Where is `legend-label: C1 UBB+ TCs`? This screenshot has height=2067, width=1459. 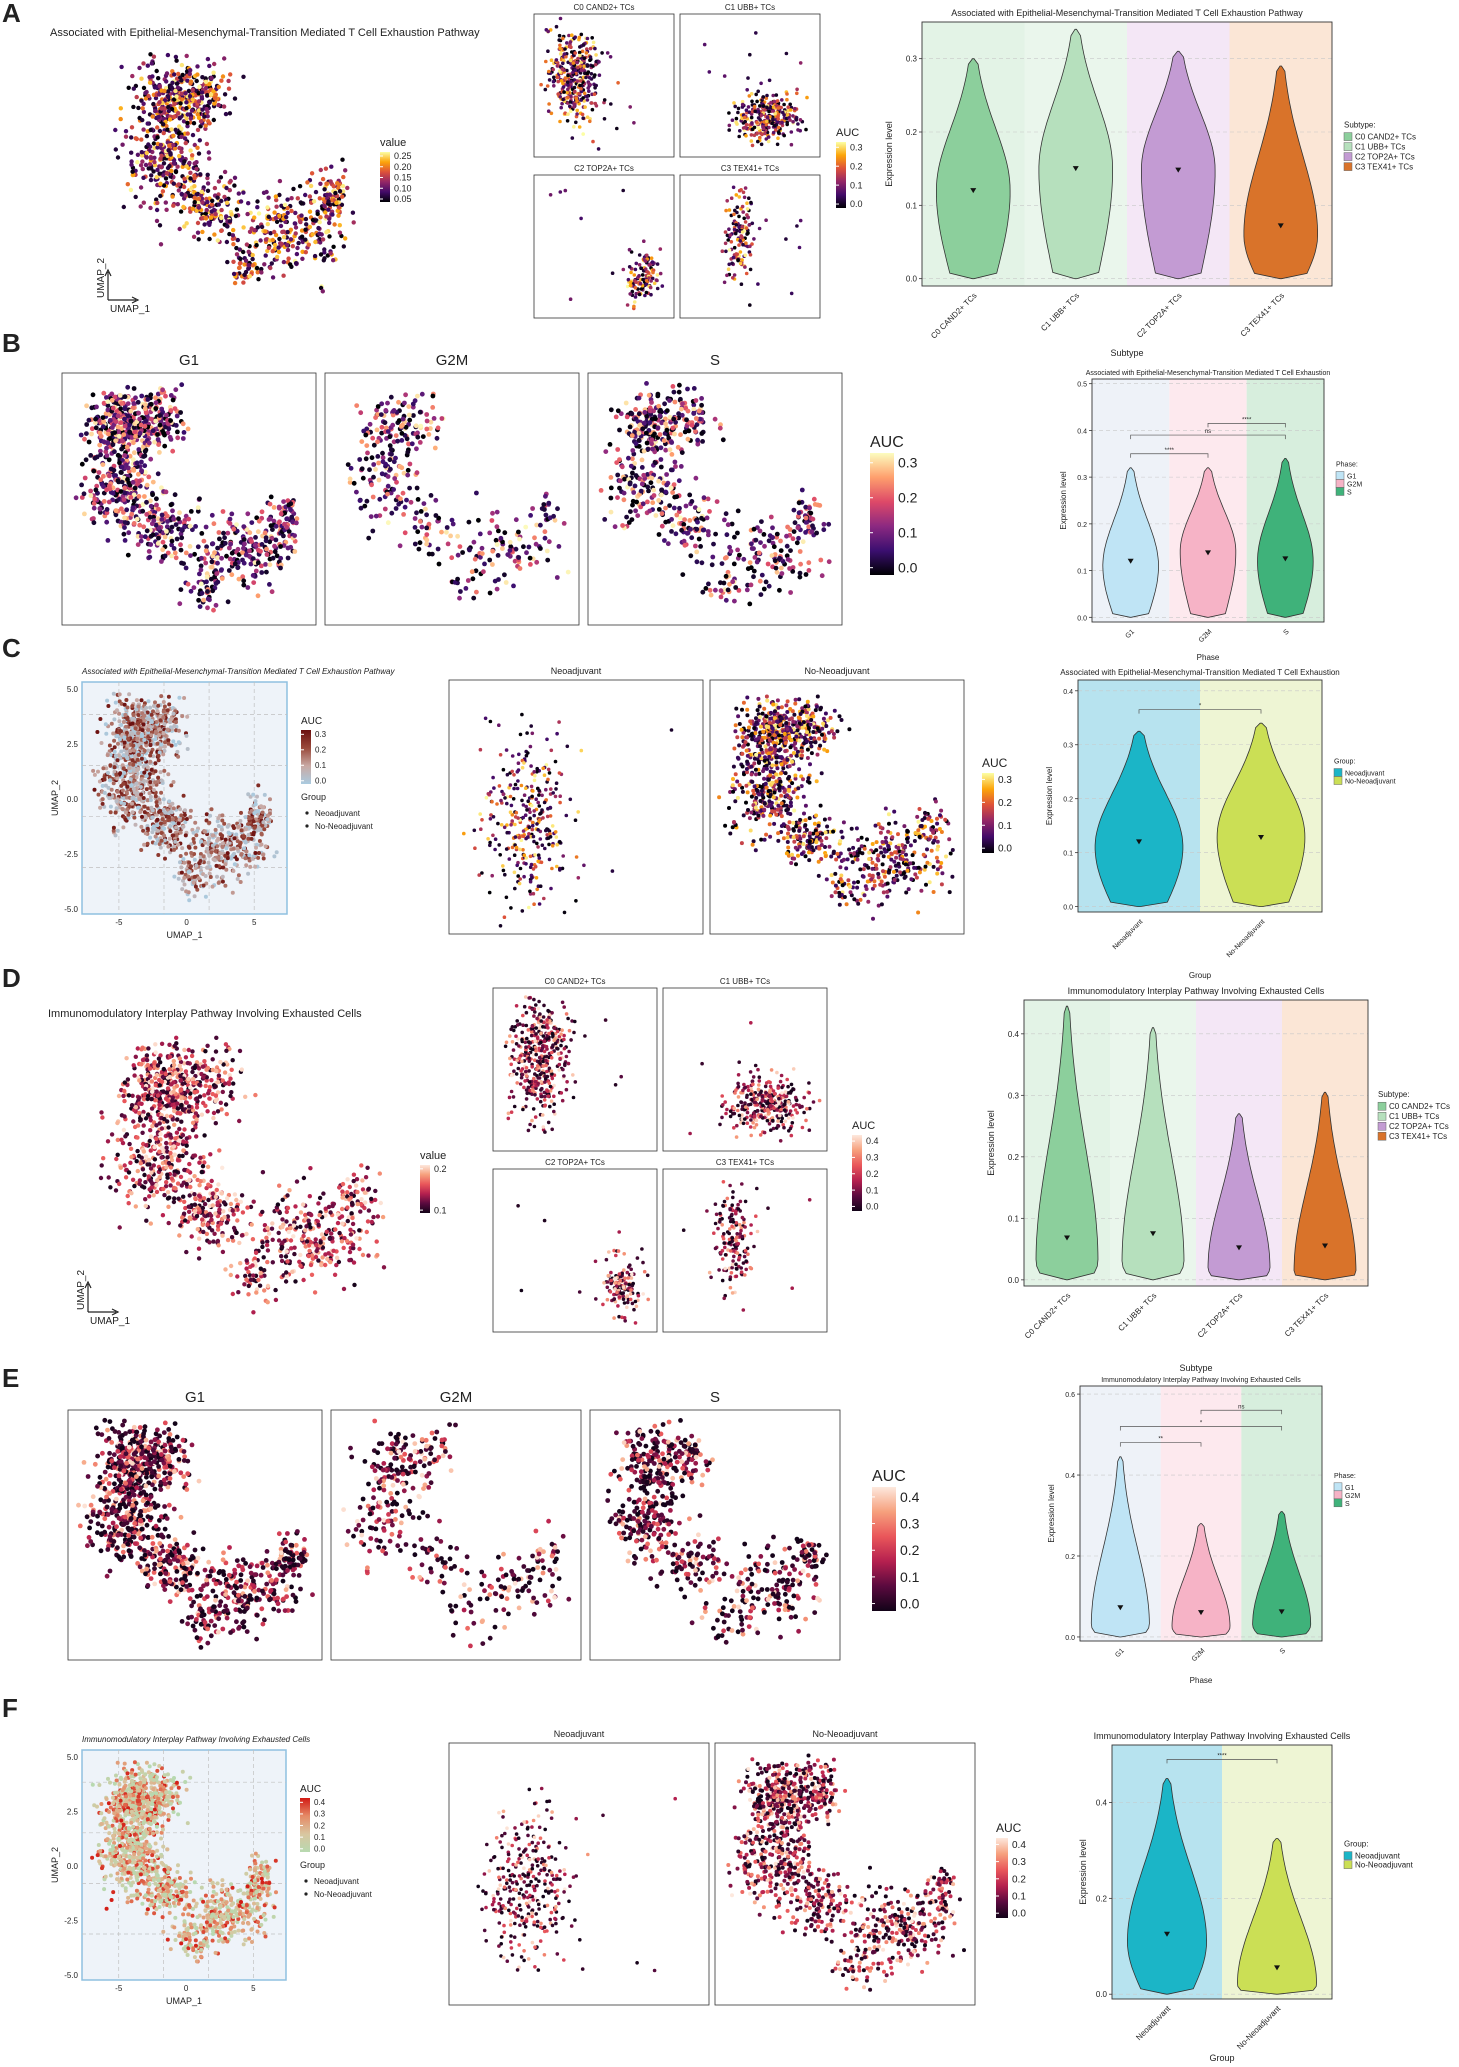 legend-label: C1 UBB+ TCs is located at coordinates (1380, 147).